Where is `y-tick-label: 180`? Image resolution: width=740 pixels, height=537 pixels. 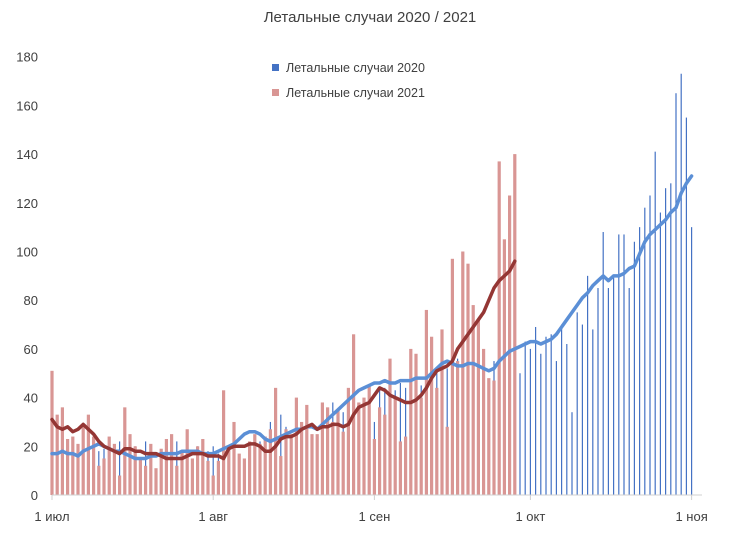
y-tick-label: 180 is located at coordinates (27, 57).